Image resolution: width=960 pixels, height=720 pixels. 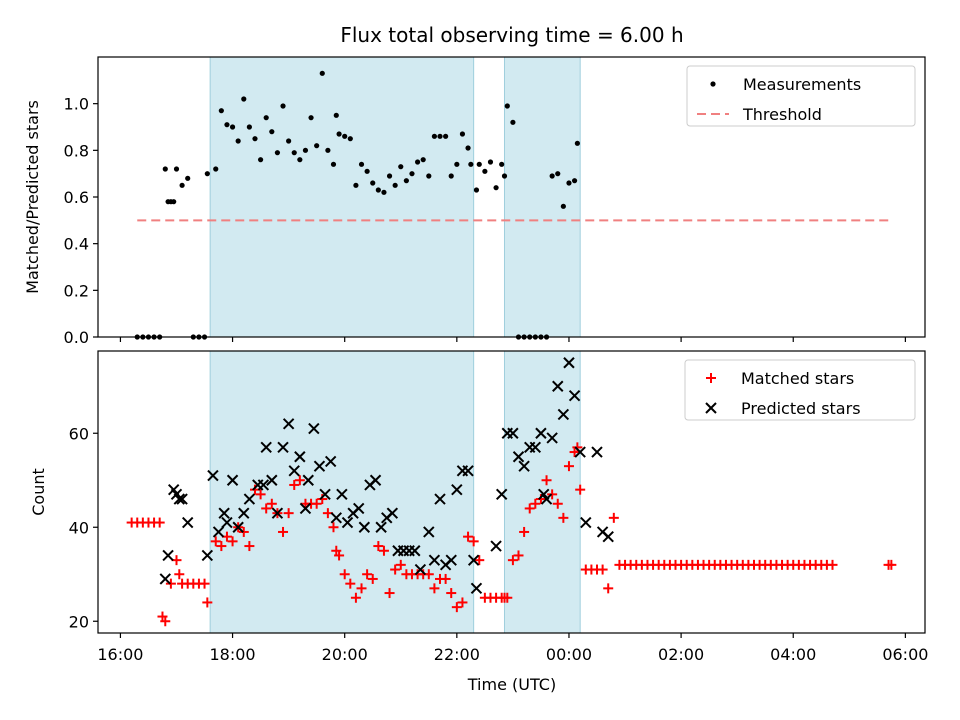 What do you see at coordinates (782, 114) in the screenshot?
I see `legend-entry-label: Threshold` at bounding box center [782, 114].